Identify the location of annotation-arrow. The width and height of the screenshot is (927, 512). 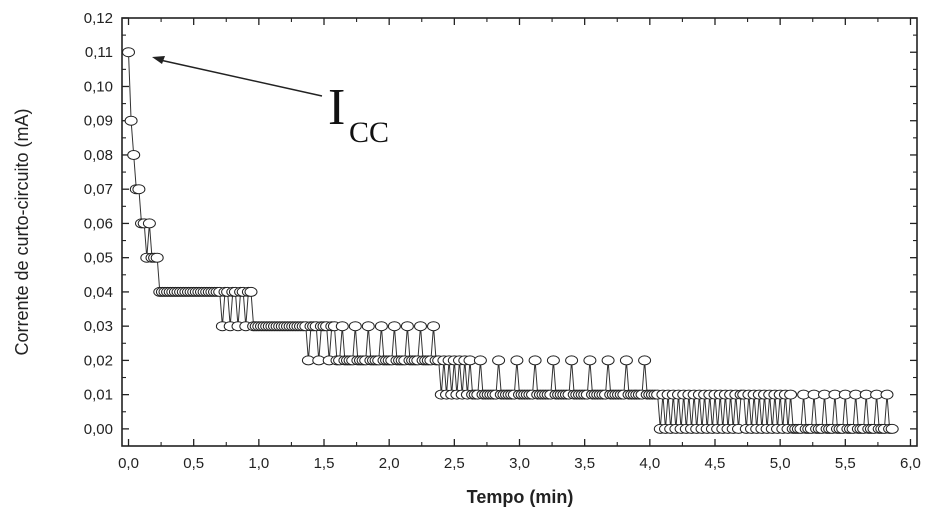
(241, 78).